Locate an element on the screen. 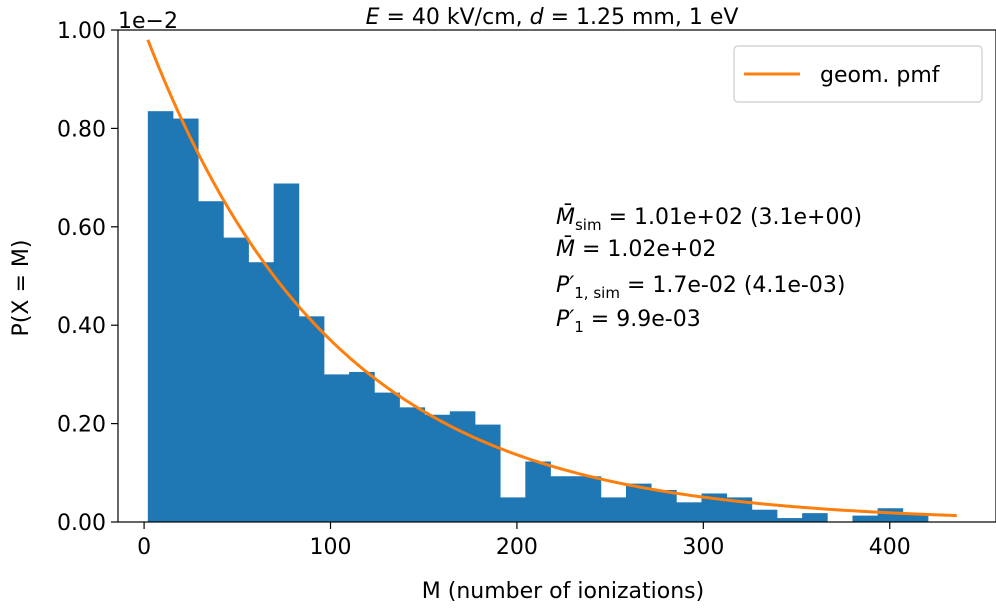 The height and width of the screenshot is (612, 996). x-tick-label: 300 is located at coordinates (703, 547).